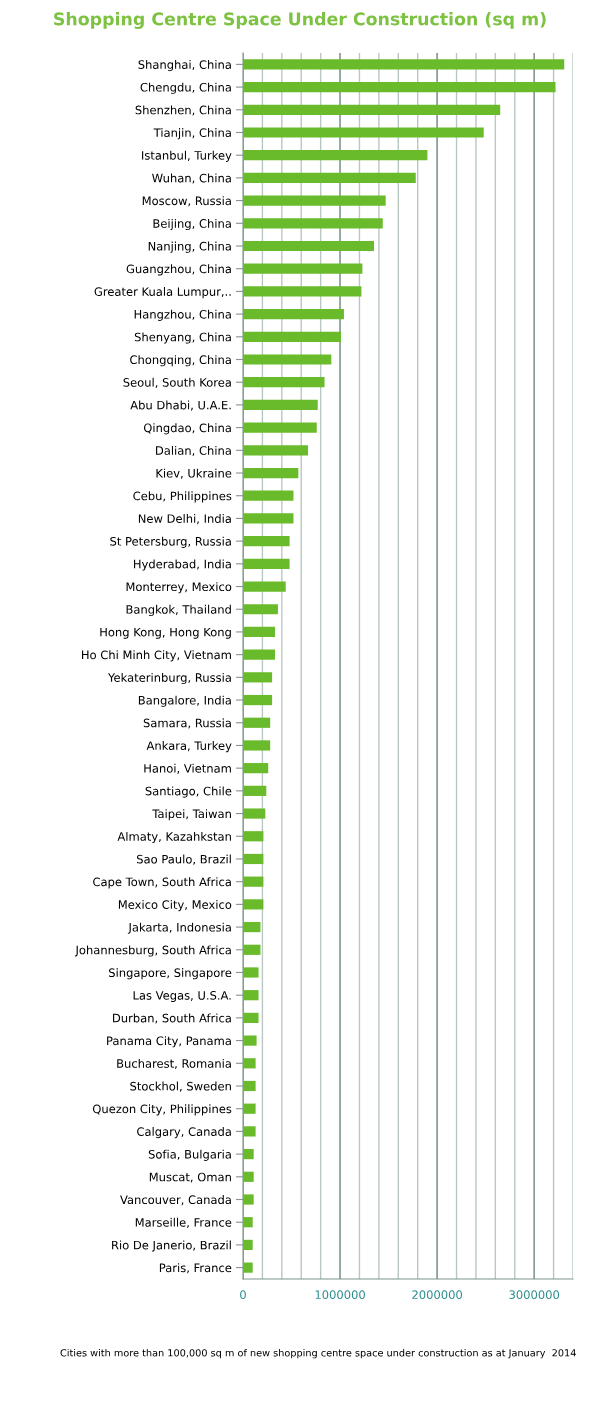 Image resolution: width=600 pixels, height=1414 pixels. What do you see at coordinates (191, 178) in the screenshot?
I see `y-tick-label: Wuhan, China` at bounding box center [191, 178].